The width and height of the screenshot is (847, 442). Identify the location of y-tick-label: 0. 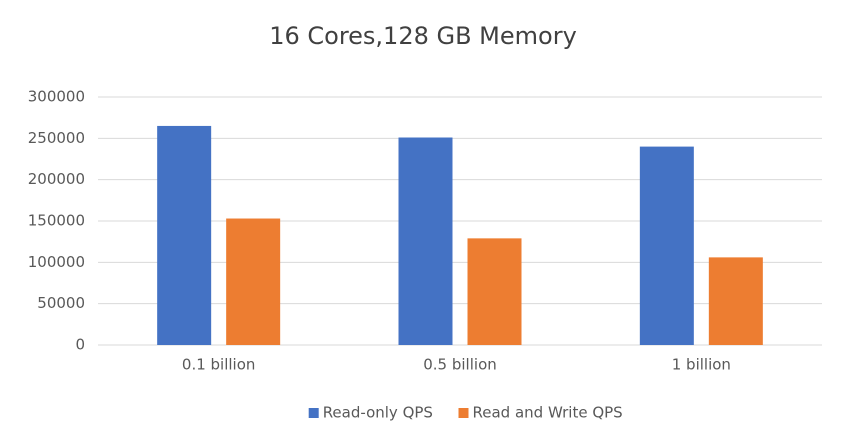
(80, 345).